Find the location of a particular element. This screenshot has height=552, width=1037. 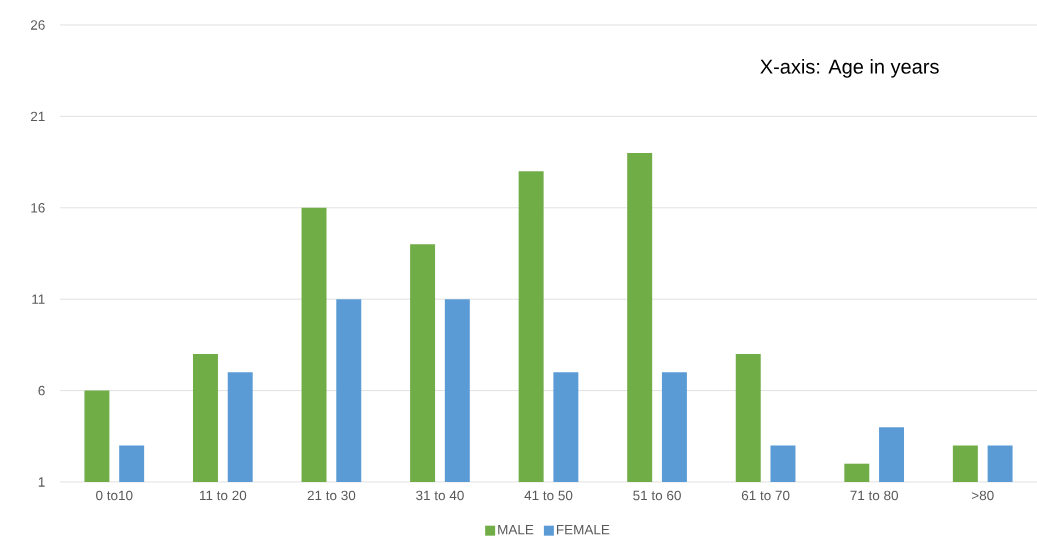

x-tick-label: 71 to 80 is located at coordinates (874, 495).